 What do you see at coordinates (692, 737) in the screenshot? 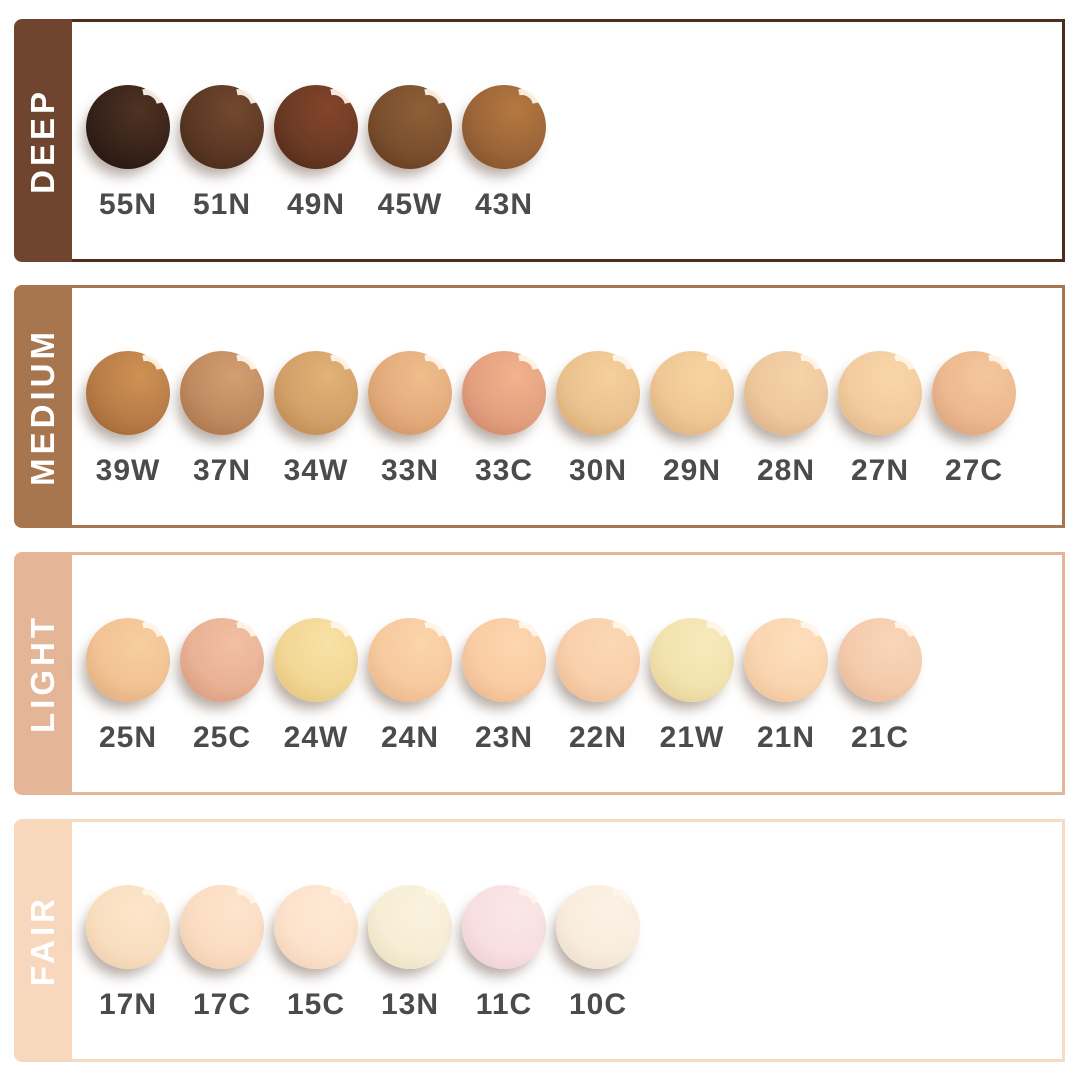
I see `shade-code-label: 21W` at bounding box center [692, 737].